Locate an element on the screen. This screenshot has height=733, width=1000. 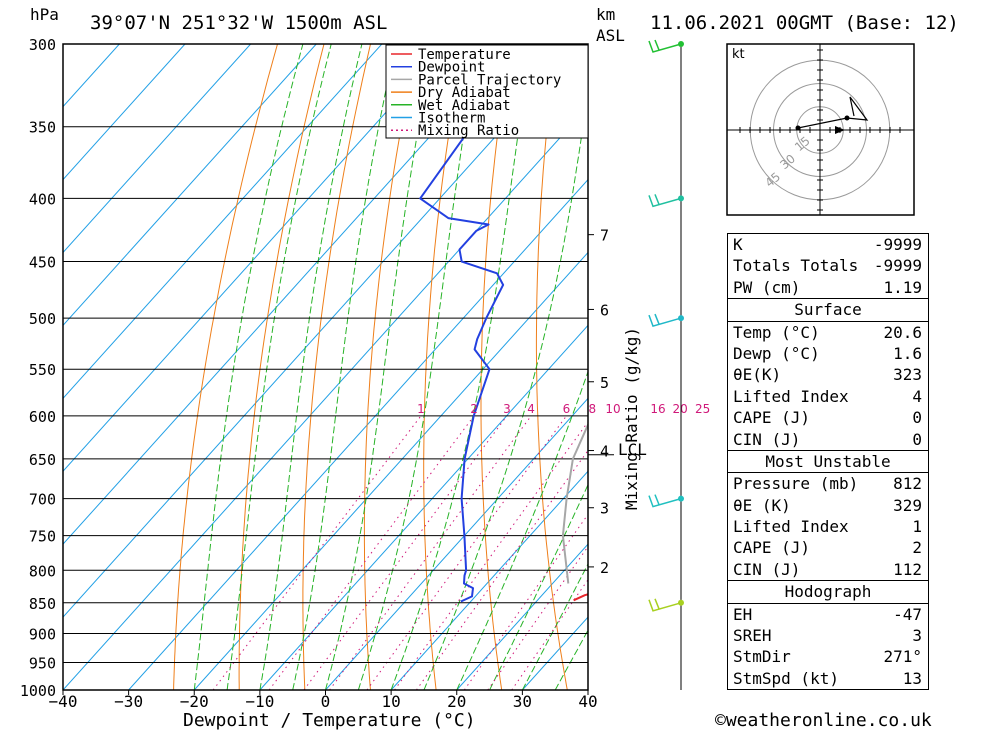
mixing-ratio-label: 2 is located at coordinates (474, 409).